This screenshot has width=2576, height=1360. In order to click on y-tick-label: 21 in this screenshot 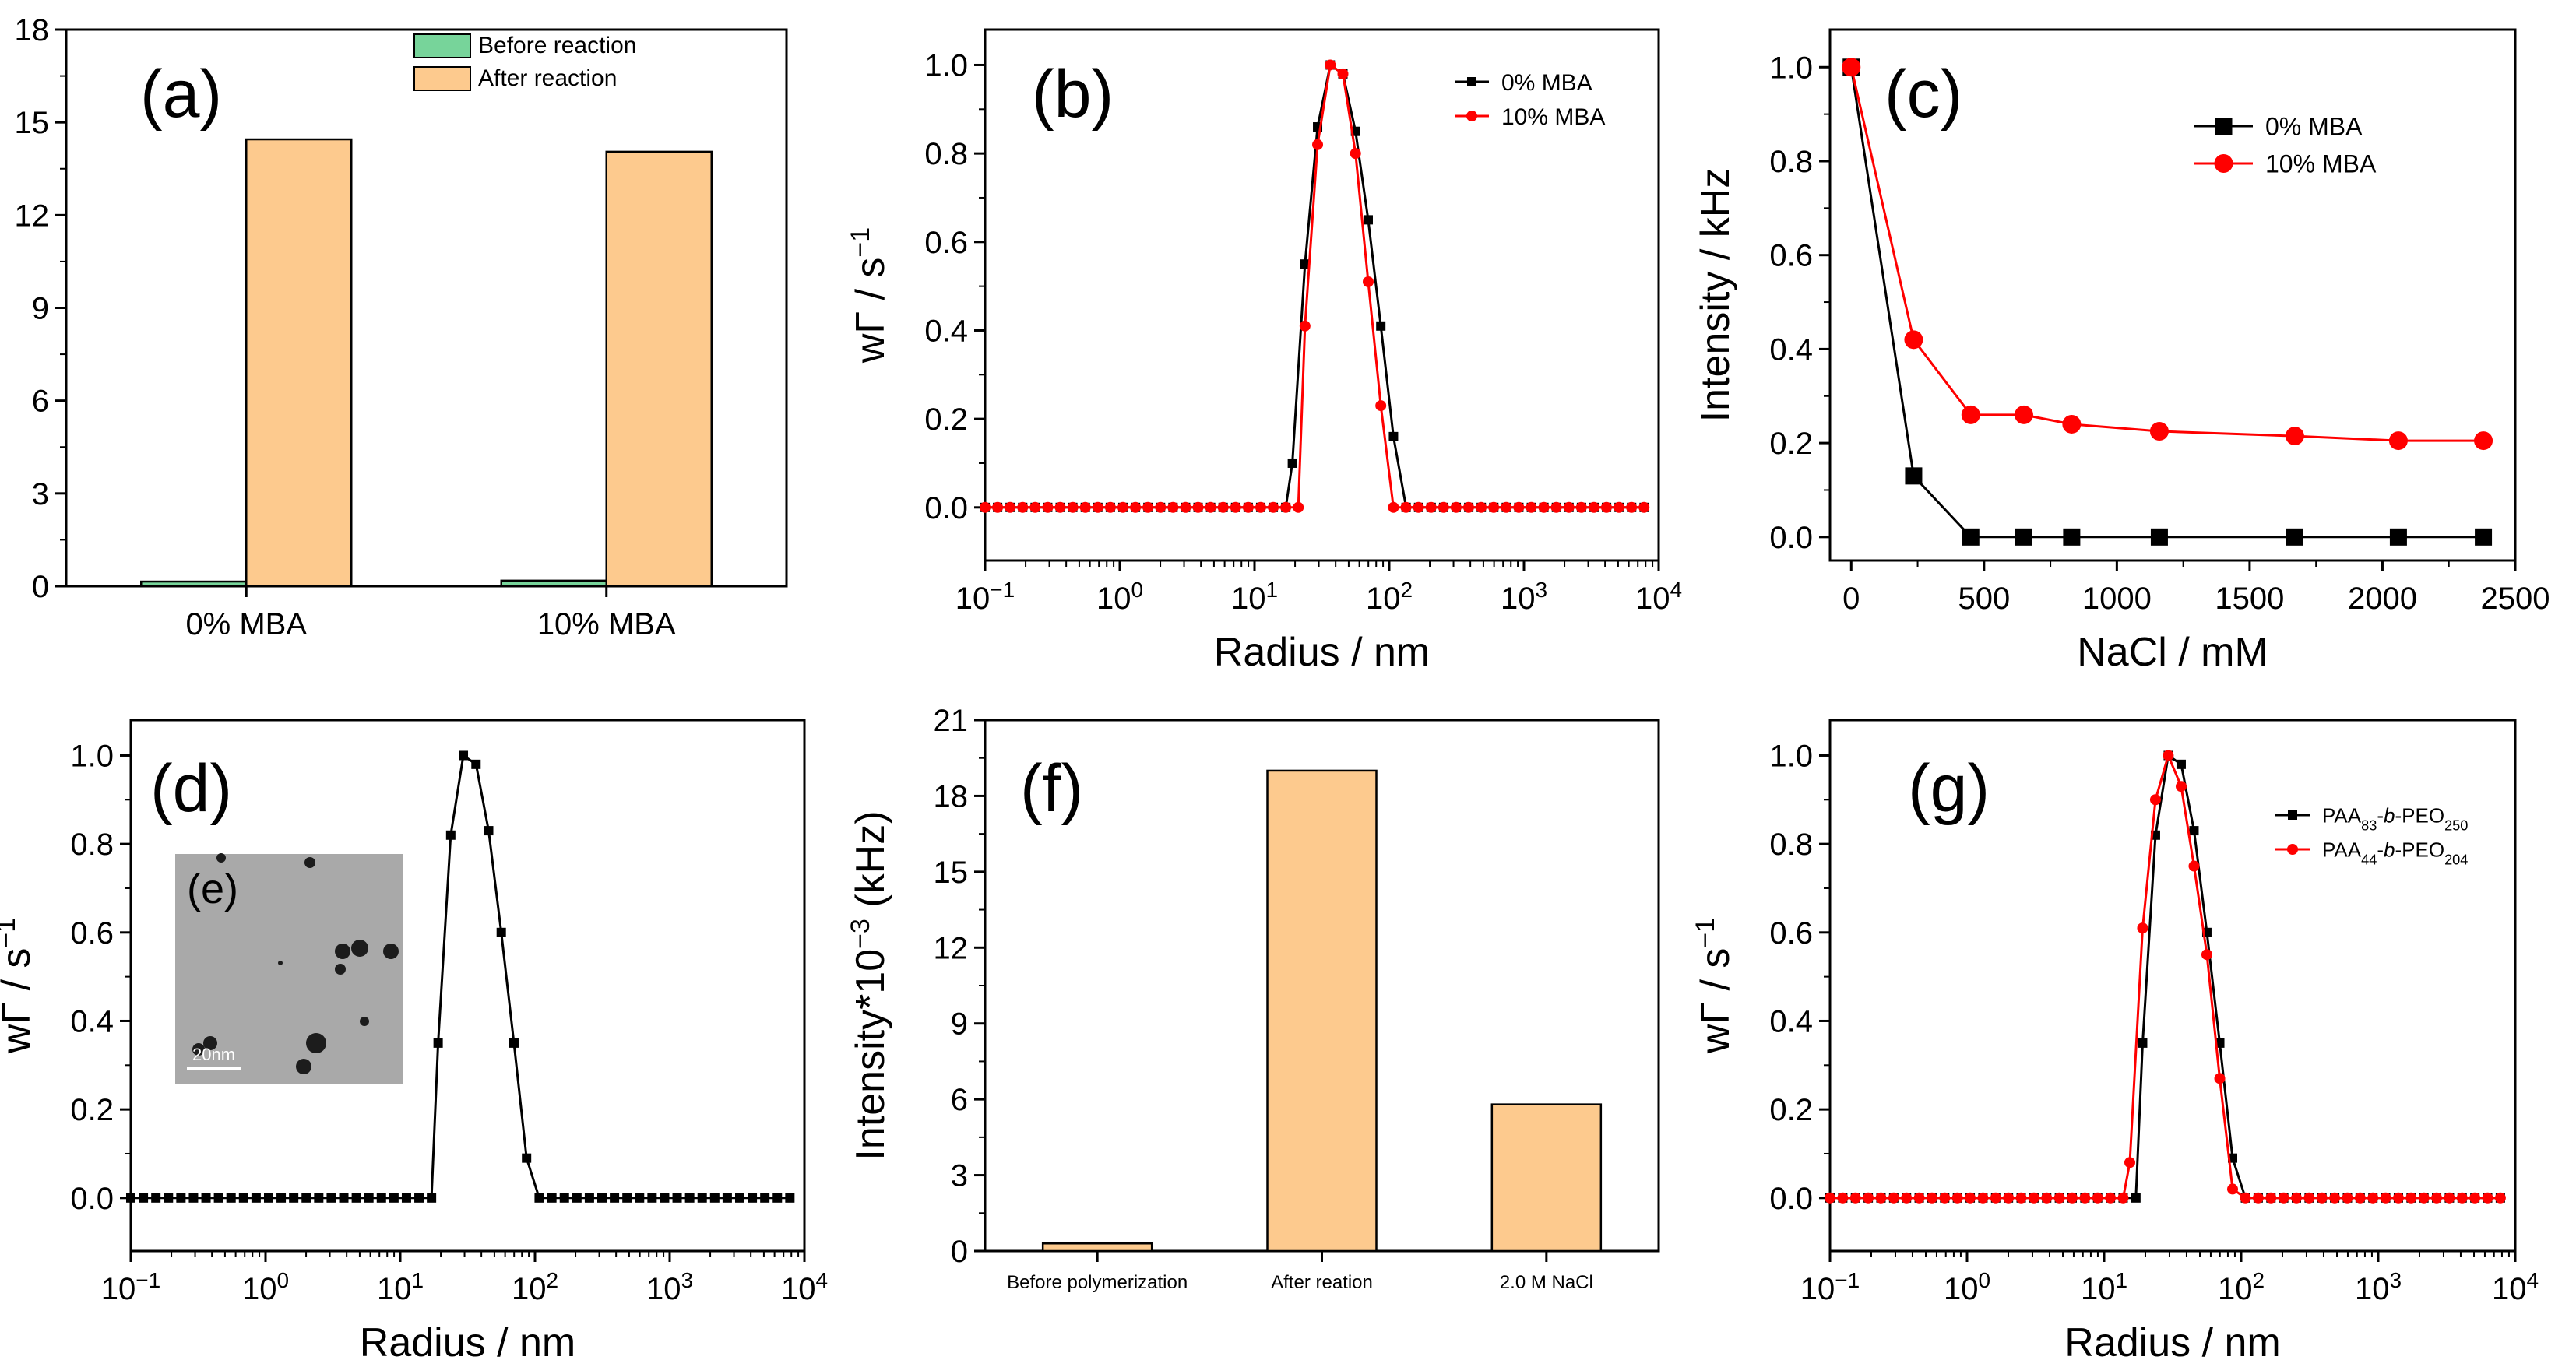, I will do `click(951, 721)`.